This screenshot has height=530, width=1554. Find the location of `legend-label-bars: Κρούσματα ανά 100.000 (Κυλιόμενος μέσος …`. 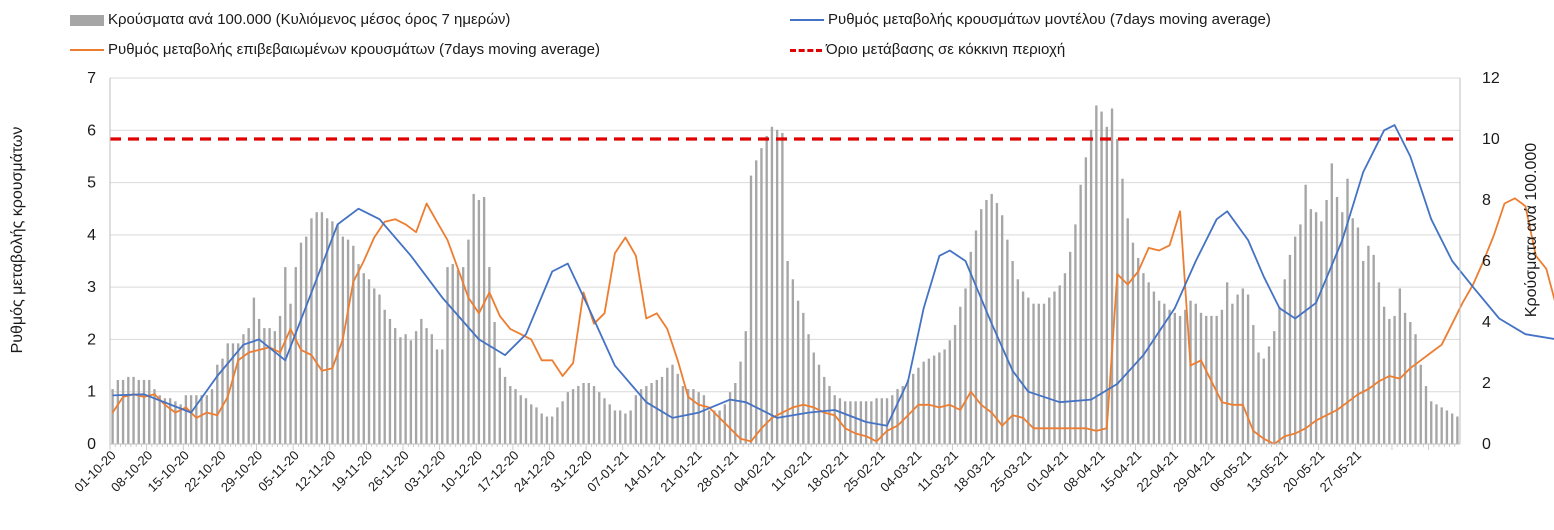

legend-label-bars: Κρούσματα ανά 100.000 (Κυλιόμενος μέσος … is located at coordinates (309, 19).